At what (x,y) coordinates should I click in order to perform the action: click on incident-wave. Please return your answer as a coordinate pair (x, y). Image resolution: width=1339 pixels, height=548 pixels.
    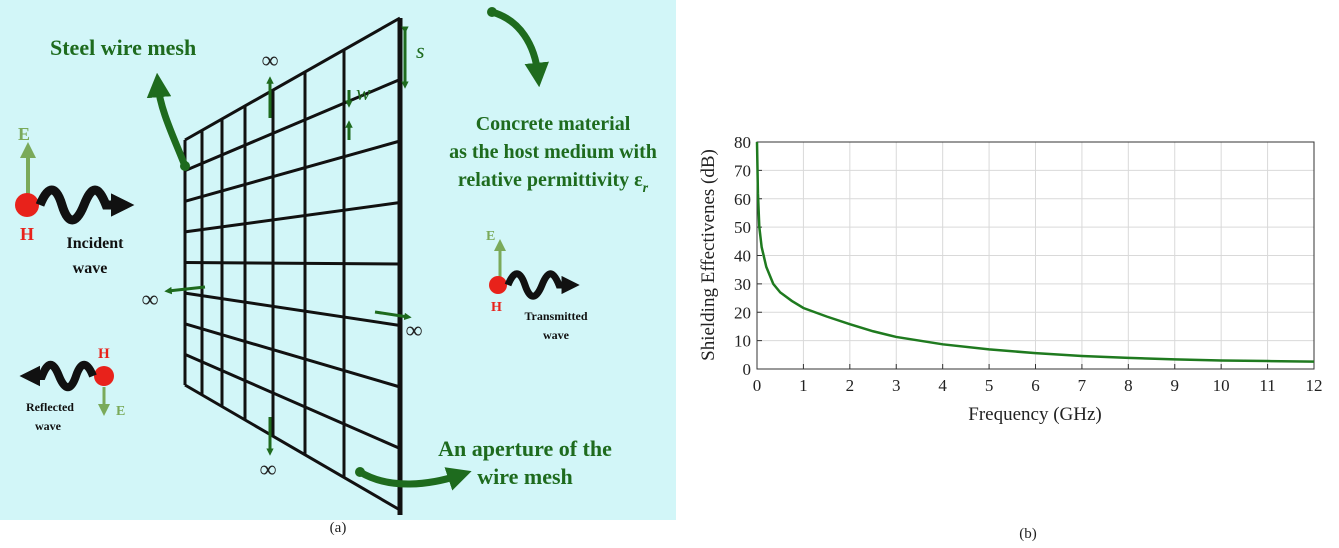
    Looking at the image, I should click on (85, 205).